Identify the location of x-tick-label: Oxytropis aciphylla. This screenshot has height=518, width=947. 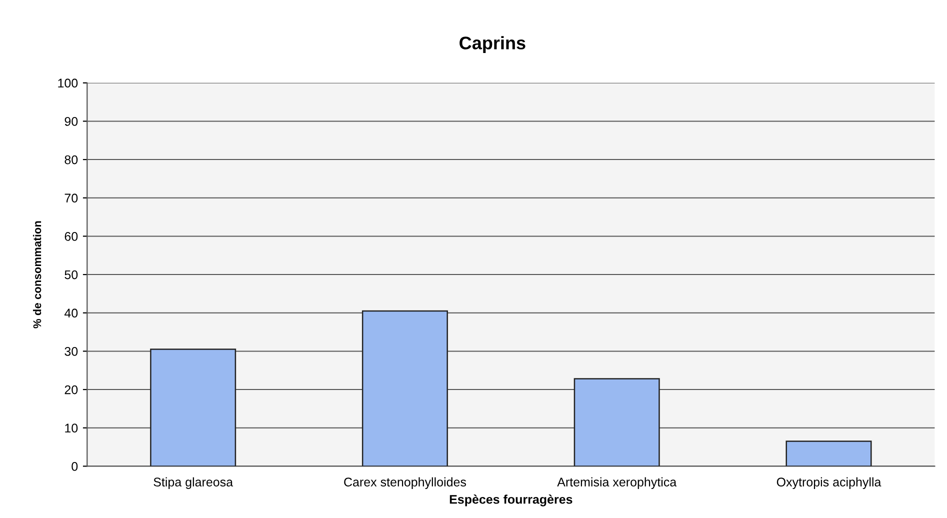
(829, 483).